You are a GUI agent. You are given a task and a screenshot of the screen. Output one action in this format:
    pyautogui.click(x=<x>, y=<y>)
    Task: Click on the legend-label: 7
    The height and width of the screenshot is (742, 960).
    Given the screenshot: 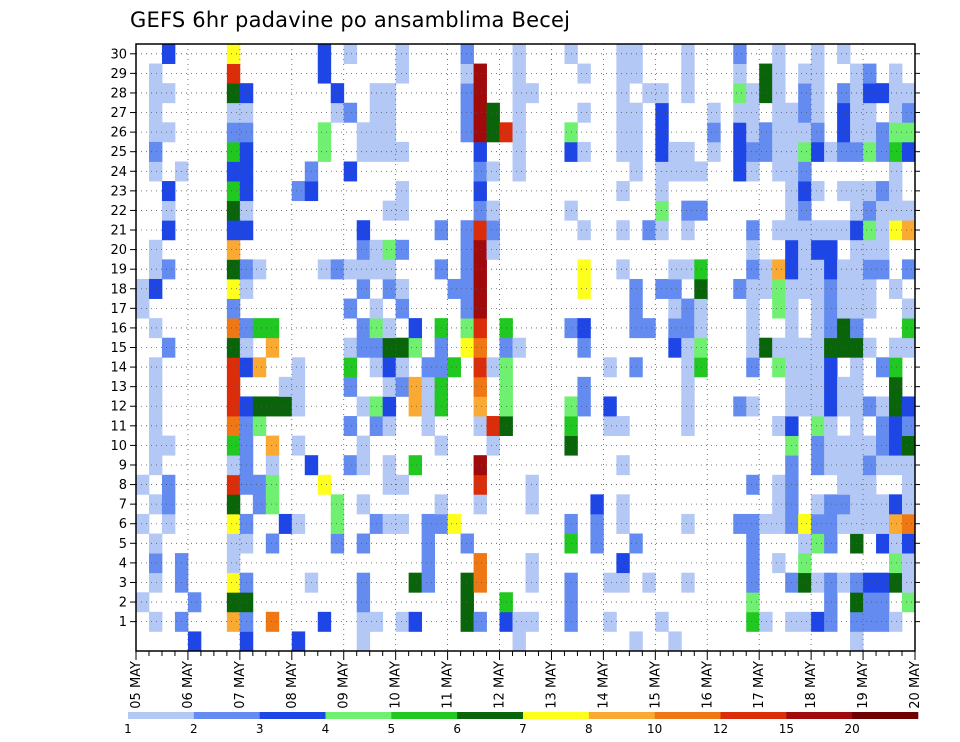 What is the action you would take?
    pyautogui.click(x=523, y=729)
    